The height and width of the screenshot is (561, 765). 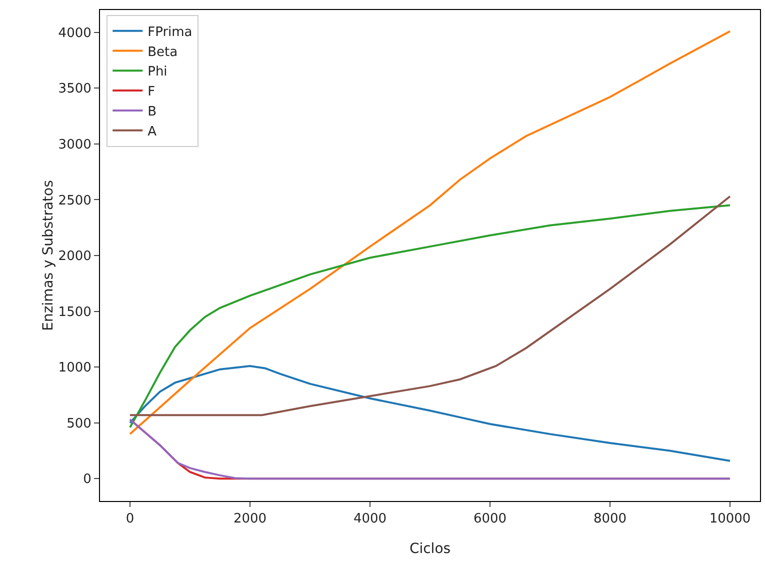 I want to click on y-axis-title: Enzimas y Substratos, so click(x=48, y=255).